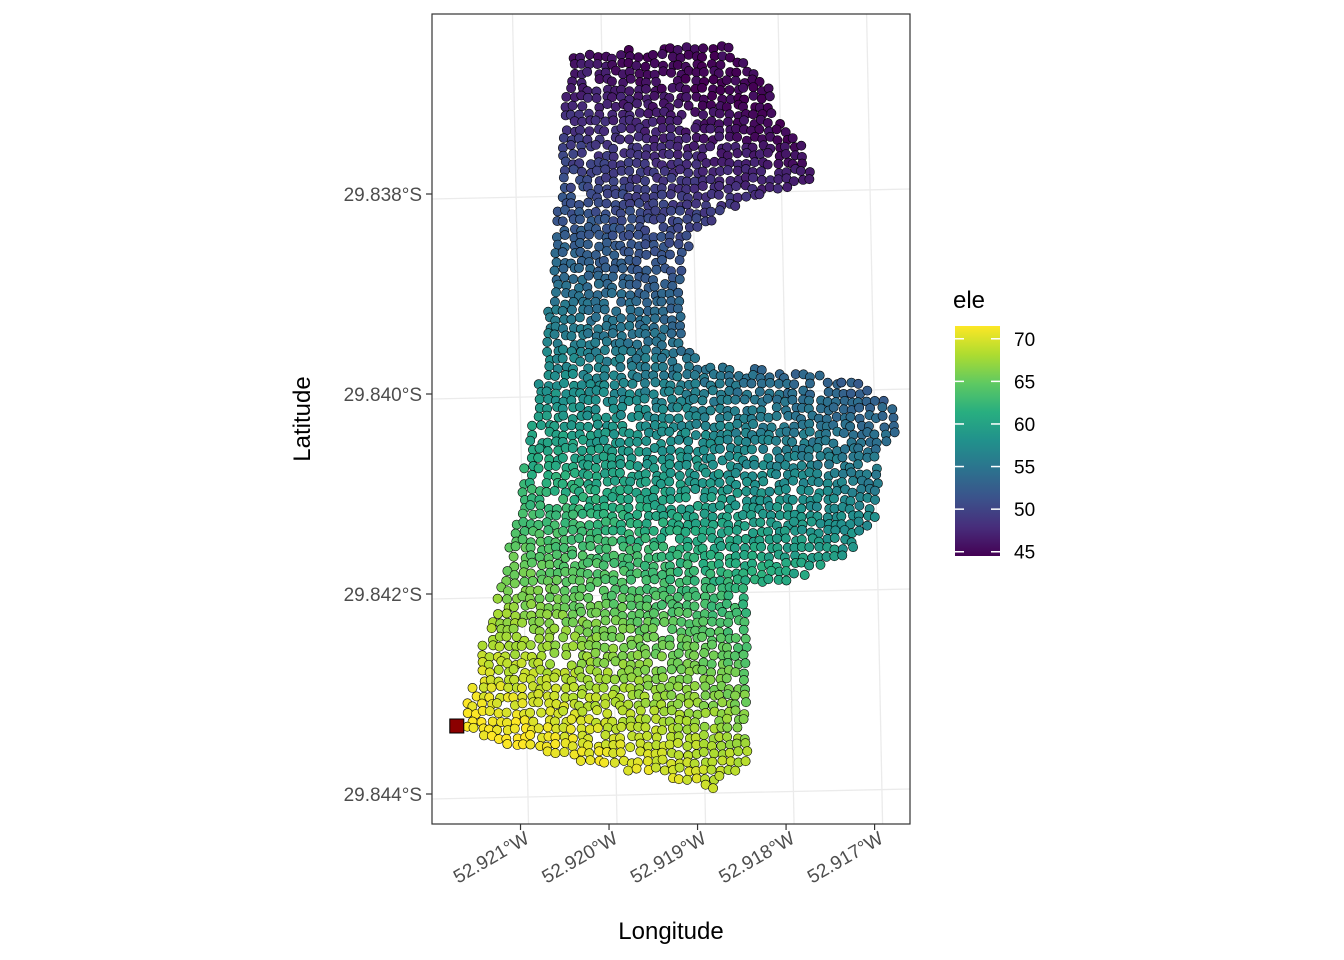 The height and width of the screenshot is (960, 1344). I want to click on data-point-1915, so click(711, 588).